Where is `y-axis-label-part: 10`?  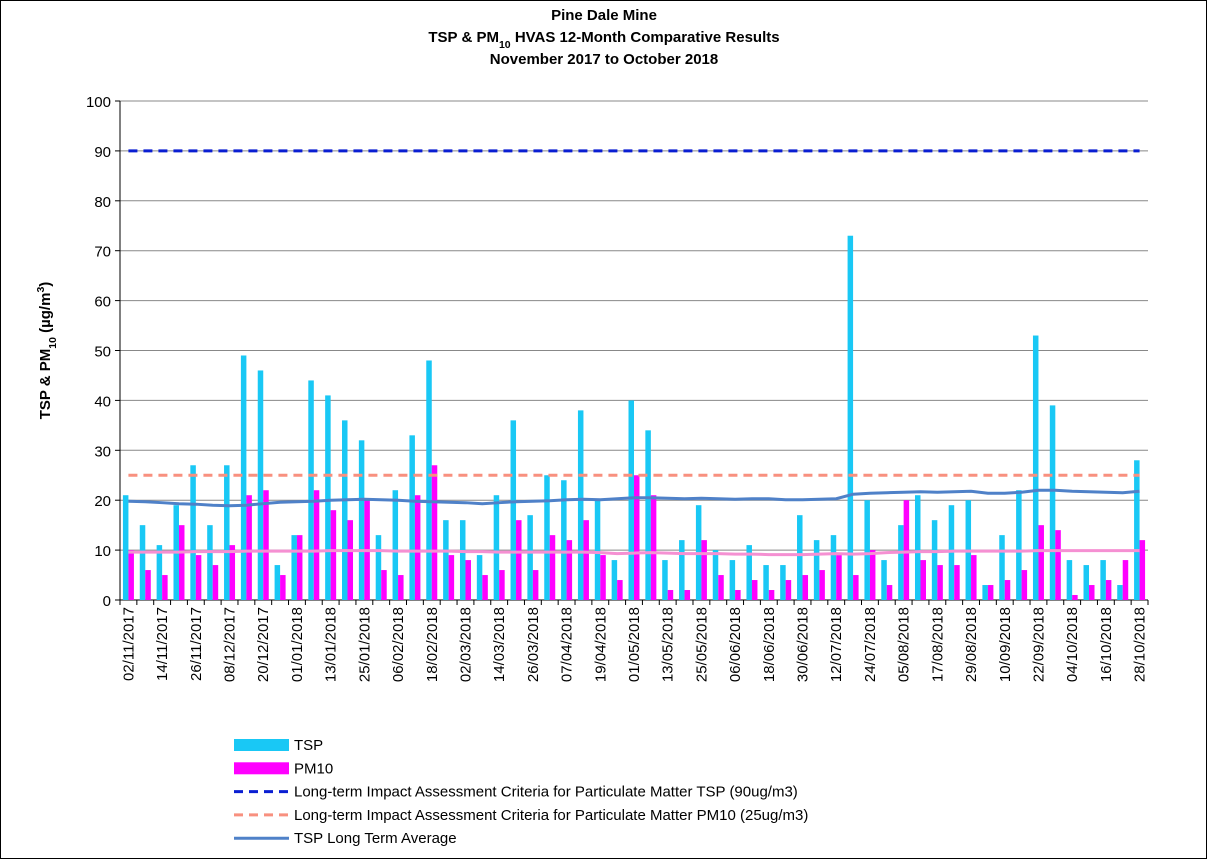
y-axis-label-part: 10 is located at coordinates (53, 343).